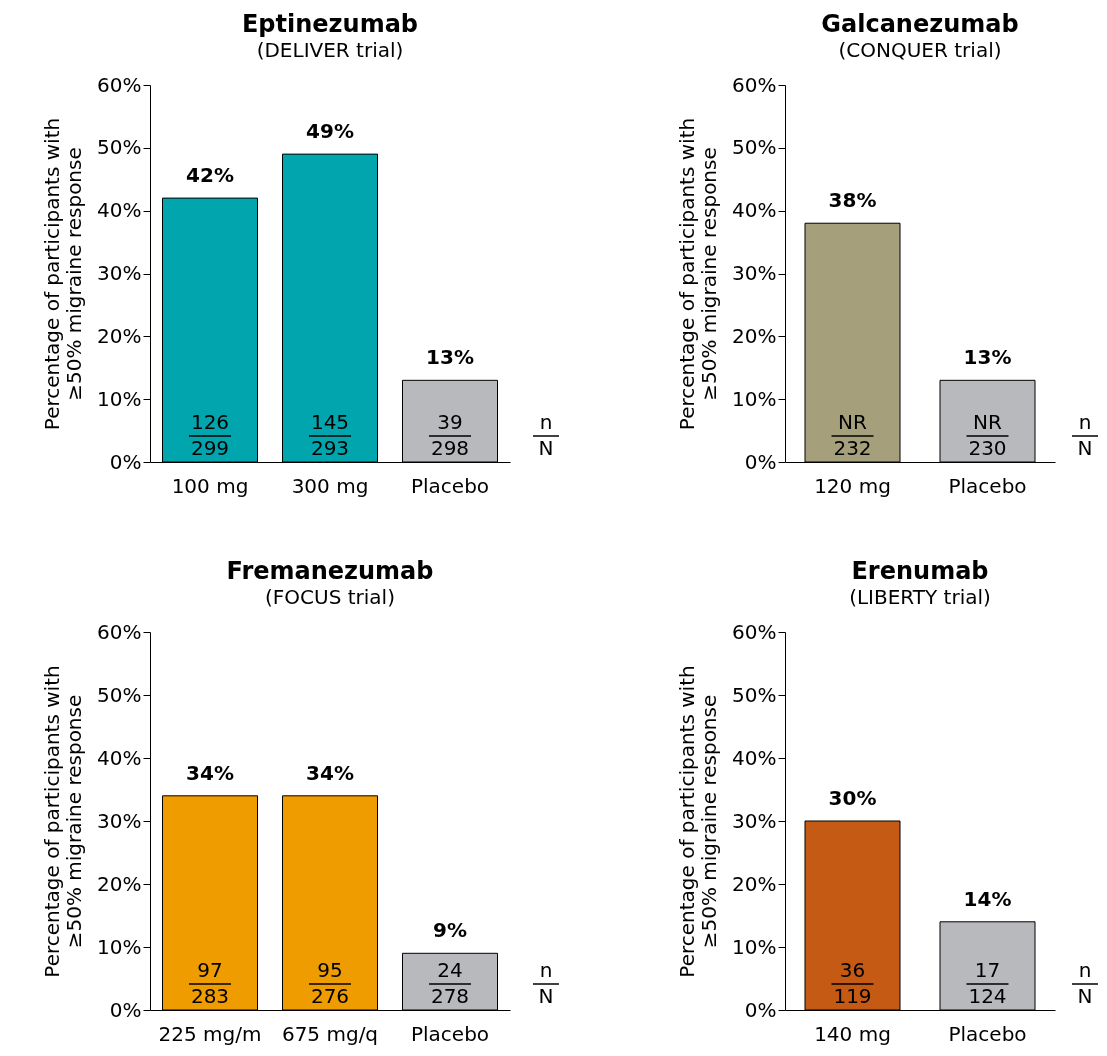 The image size is (1107, 1056). I want to click on x-tick-label: 100 mg, so click(210, 485).